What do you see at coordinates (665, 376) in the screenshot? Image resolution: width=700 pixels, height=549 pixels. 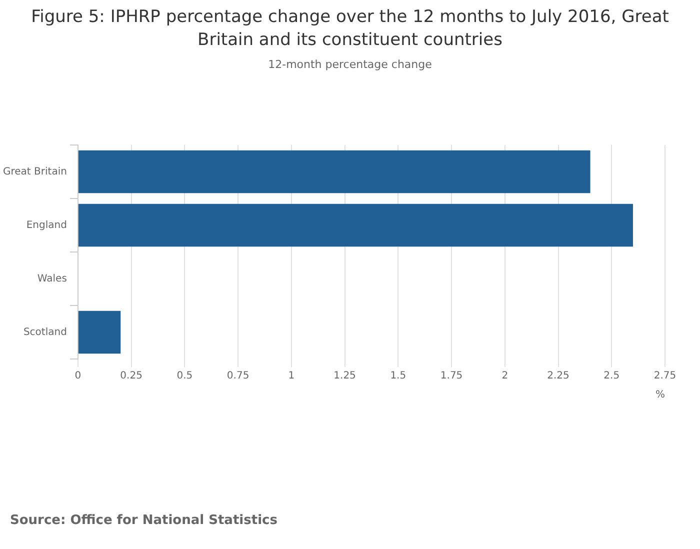 I see `x-tick-label: 2.75` at bounding box center [665, 376].